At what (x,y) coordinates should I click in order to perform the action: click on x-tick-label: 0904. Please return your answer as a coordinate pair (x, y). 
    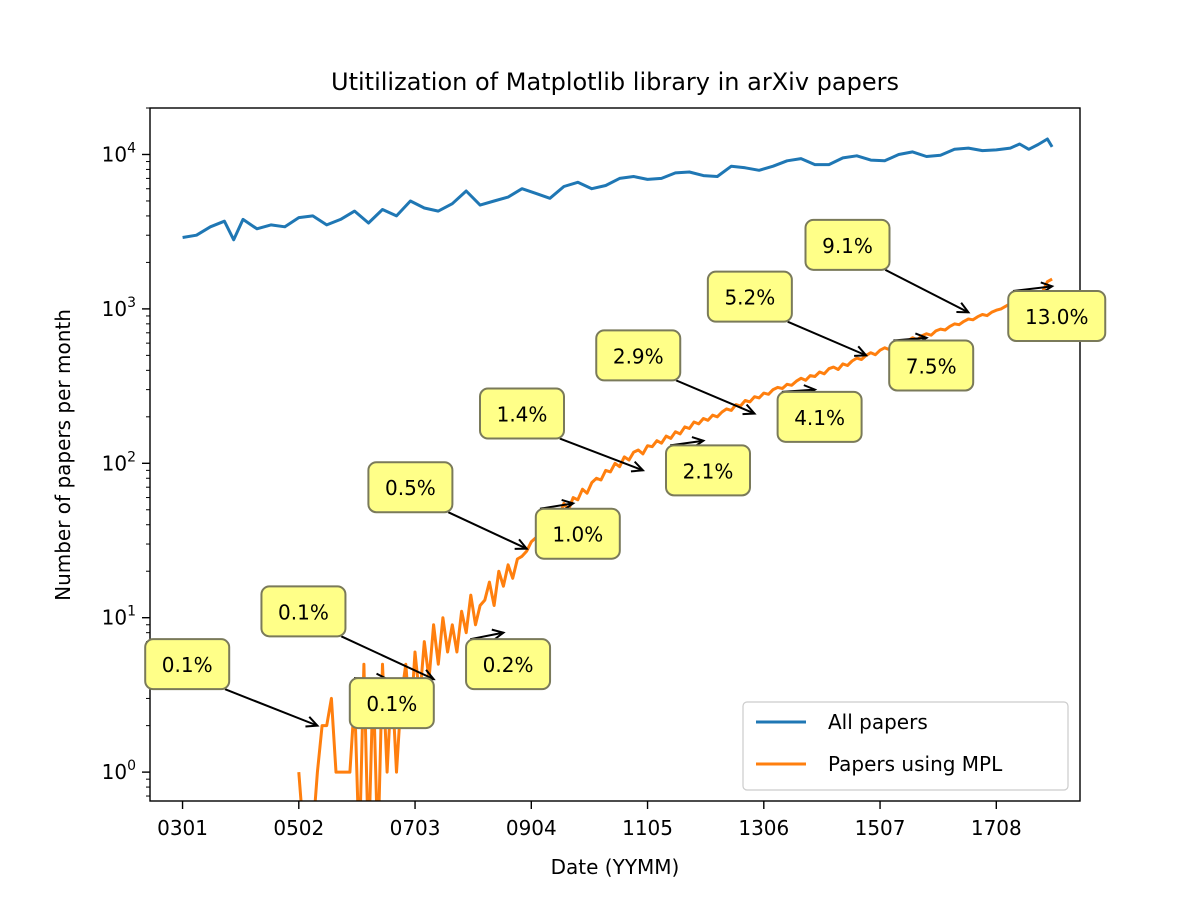
    Looking at the image, I should click on (531, 828).